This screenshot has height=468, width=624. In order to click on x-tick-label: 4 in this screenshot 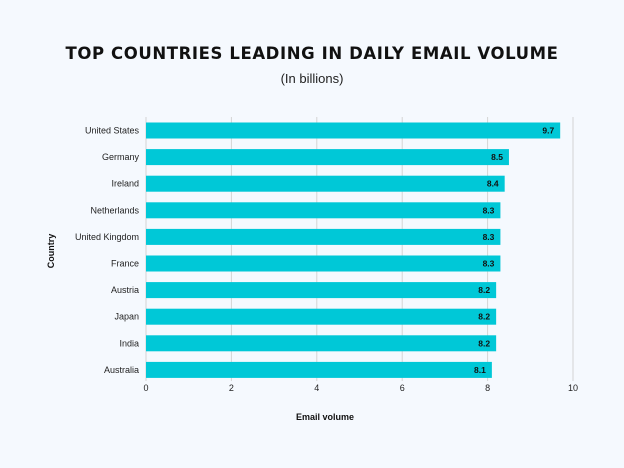, I will do `click(316, 388)`.